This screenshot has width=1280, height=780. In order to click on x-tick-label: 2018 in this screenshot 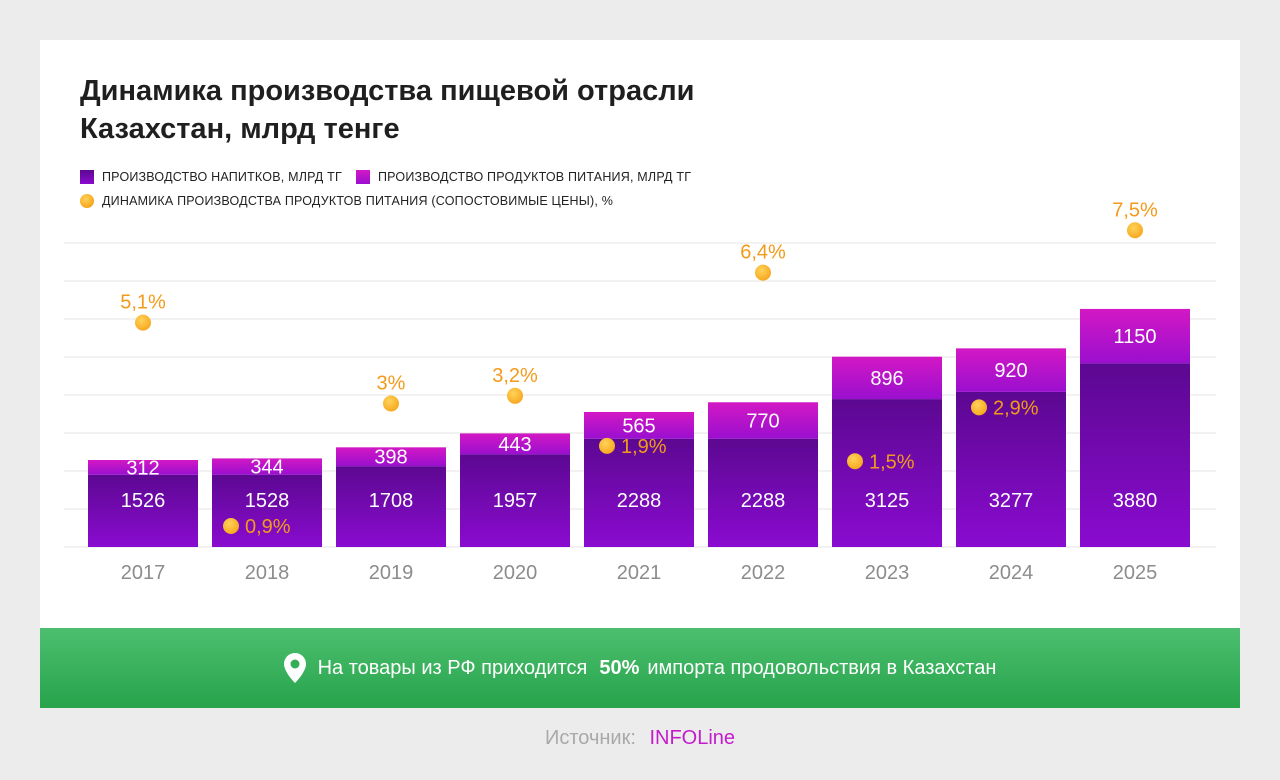, I will do `click(267, 573)`.